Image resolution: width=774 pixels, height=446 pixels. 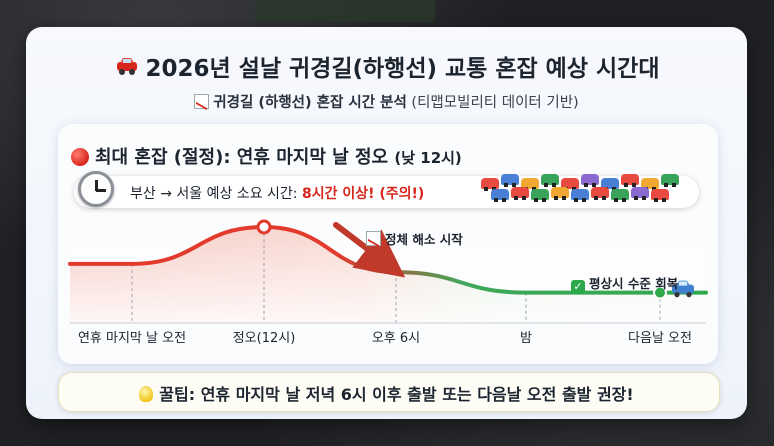 I want to click on travel-time-text: 부산 → 서울 예상 소요 시간: 8시간 이상! (주의!), so click(x=277, y=193).